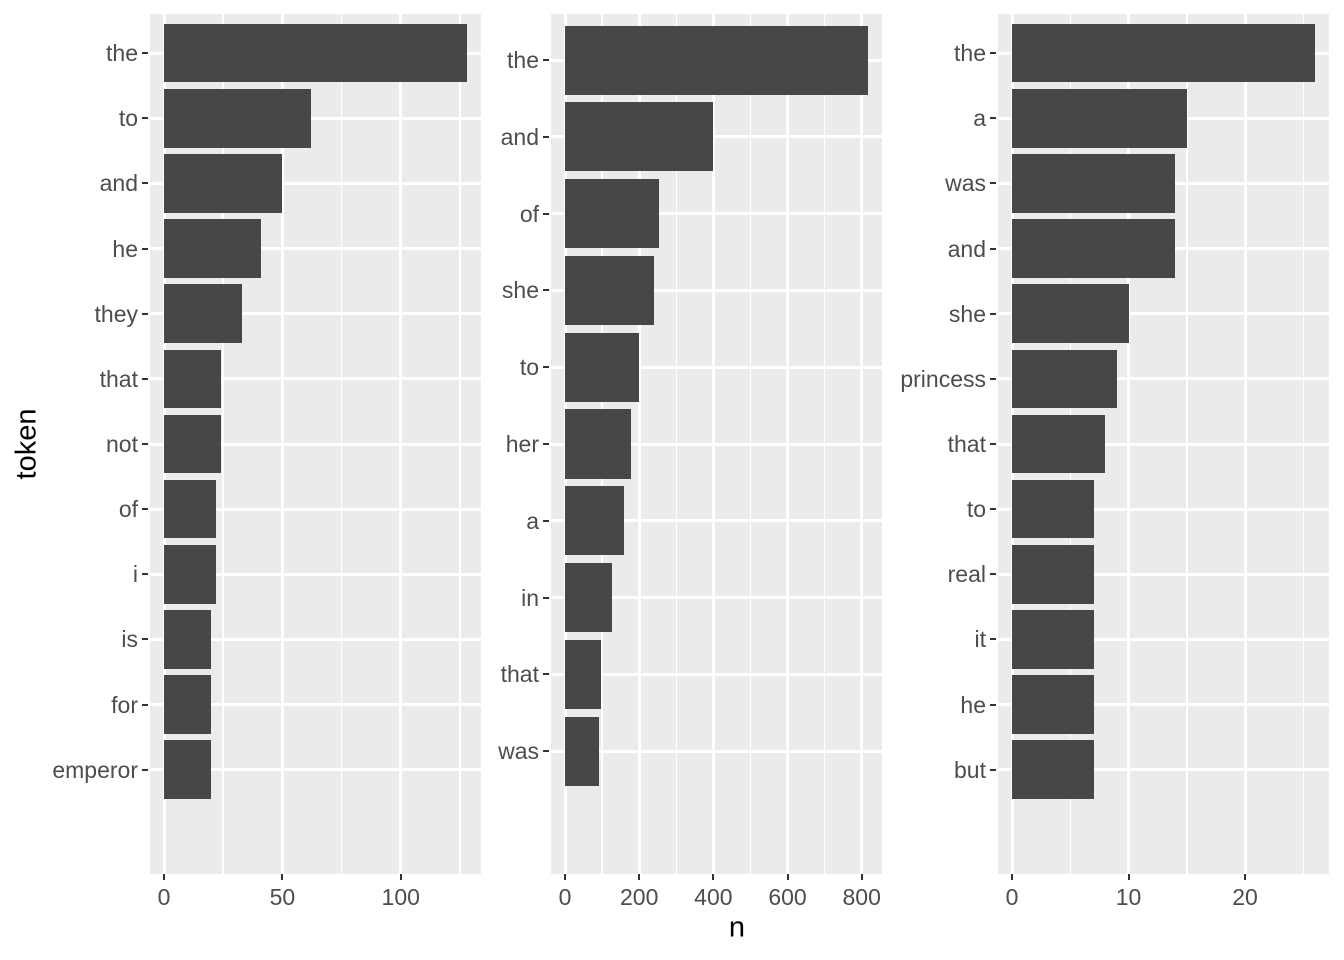  What do you see at coordinates (1099, 118) in the screenshot?
I see `bar-a` at bounding box center [1099, 118].